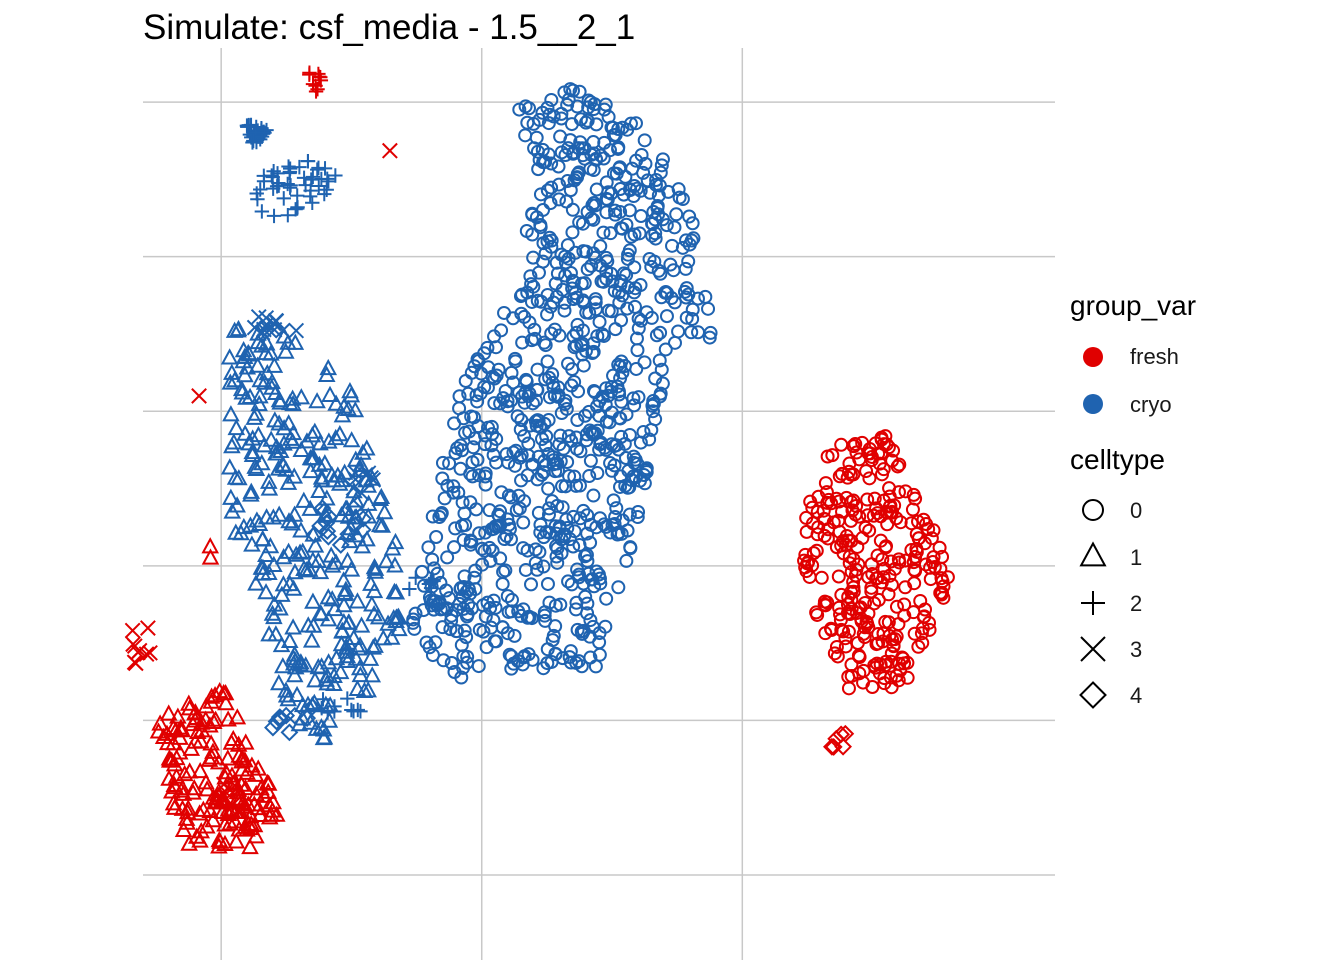 The width and height of the screenshot is (1344, 960). I want to click on legend-key-fresh, so click(1093, 357).